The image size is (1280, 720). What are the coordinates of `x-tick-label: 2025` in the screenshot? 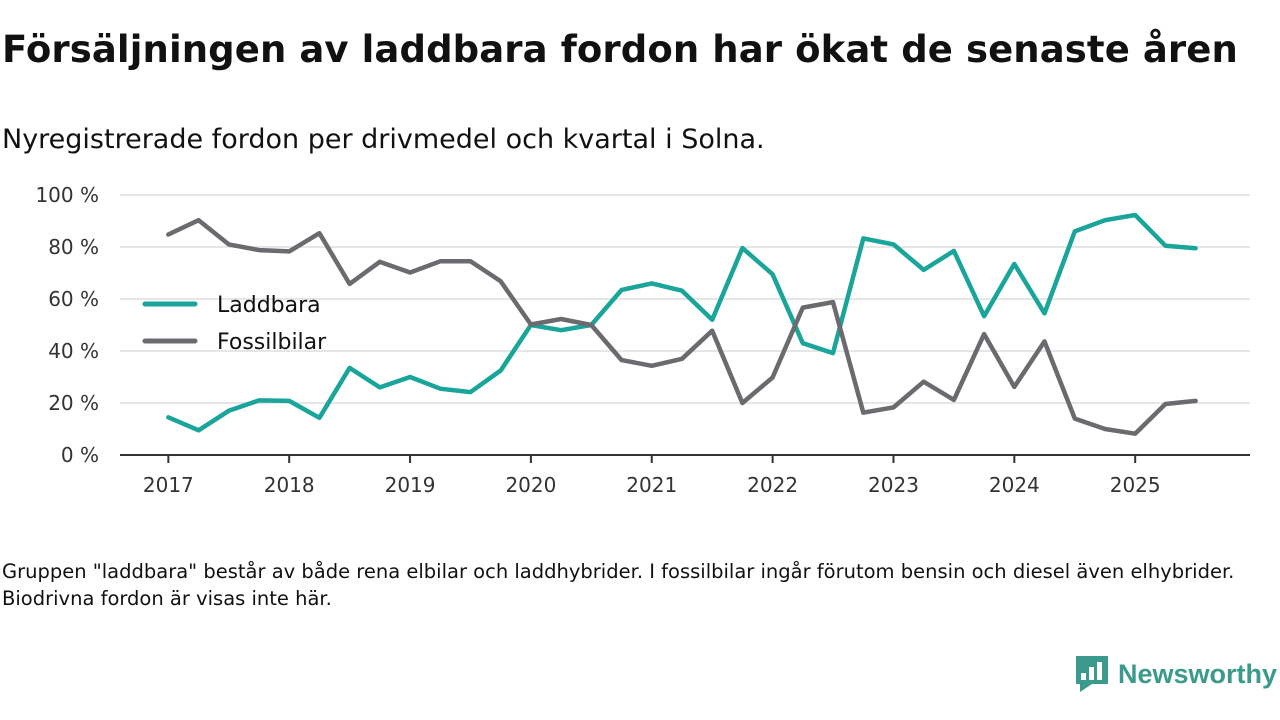 It's located at (1135, 485).